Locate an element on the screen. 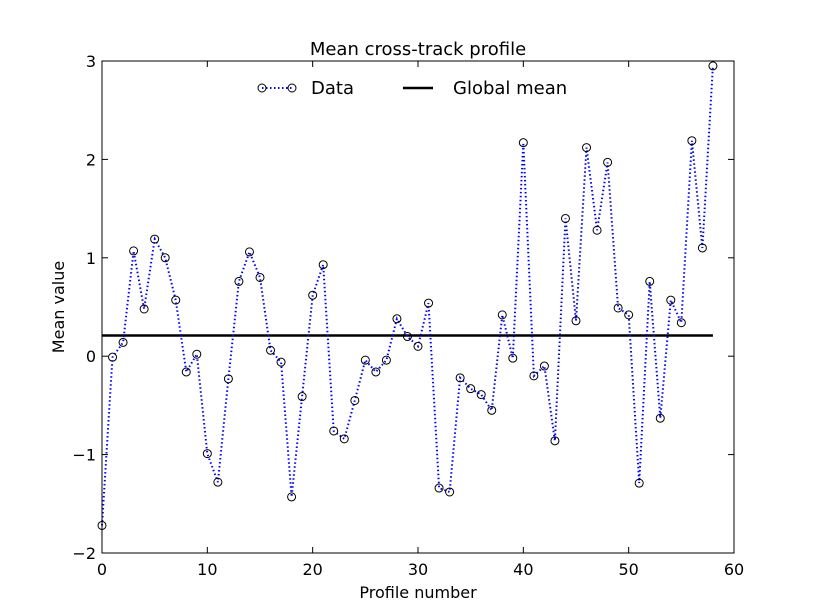 Image resolution: width=815 pixels, height=615 pixels. x-tick-label: 10 is located at coordinates (207, 569).